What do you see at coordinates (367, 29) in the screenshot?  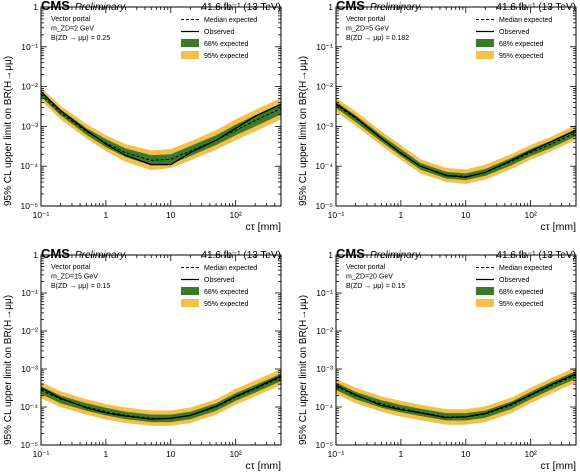 I see `info-text: m_ZD=5 GeV` at bounding box center [367, 29].